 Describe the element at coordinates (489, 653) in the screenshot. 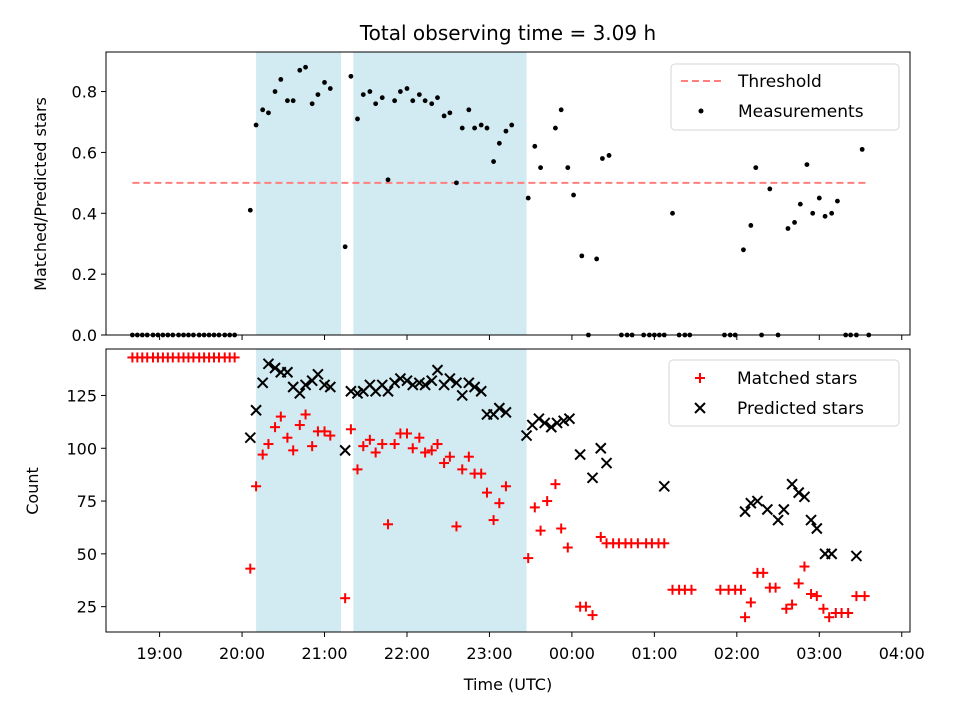

I see `x-tick-label-4: 23:00` at that location.